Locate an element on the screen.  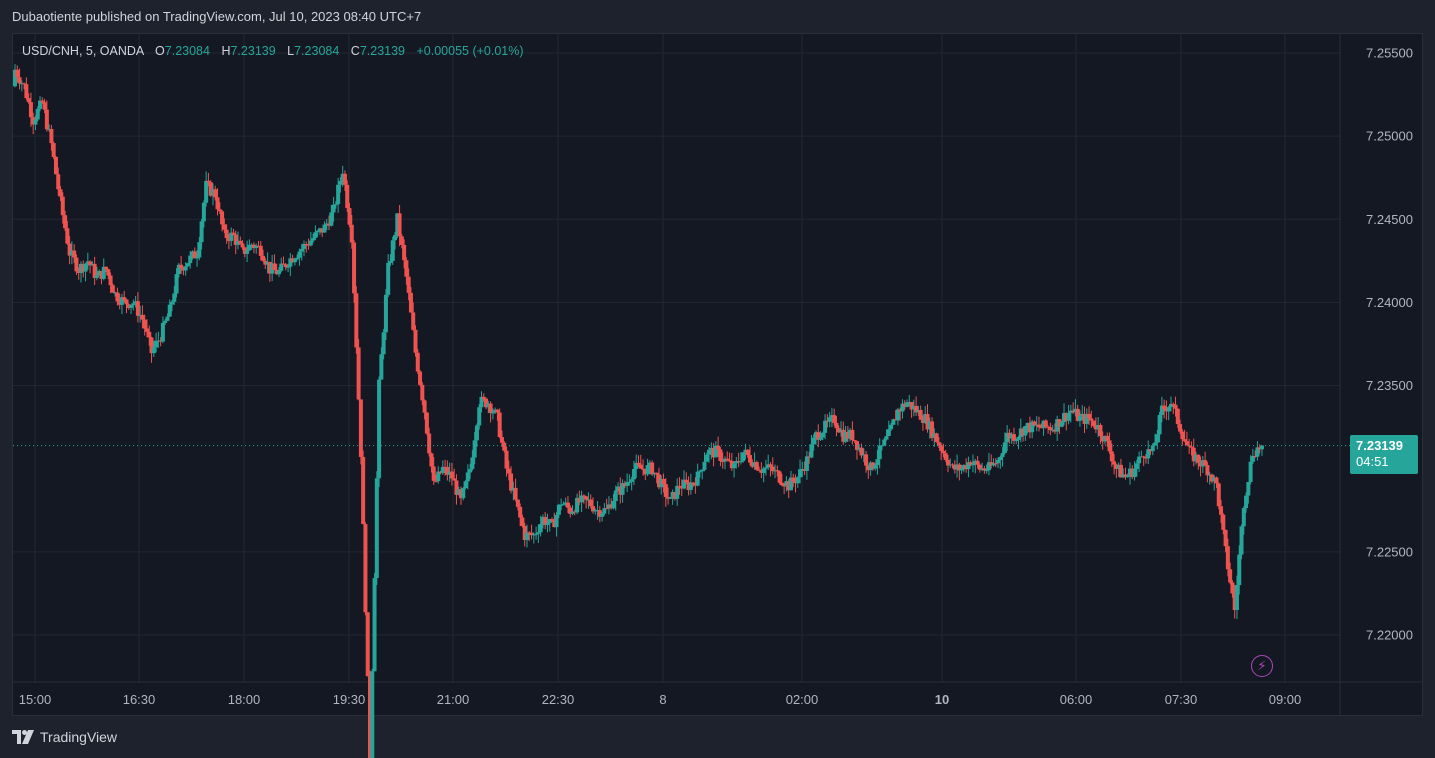
legend-close-value: 7.23139 is located at coordinates (382, 51).